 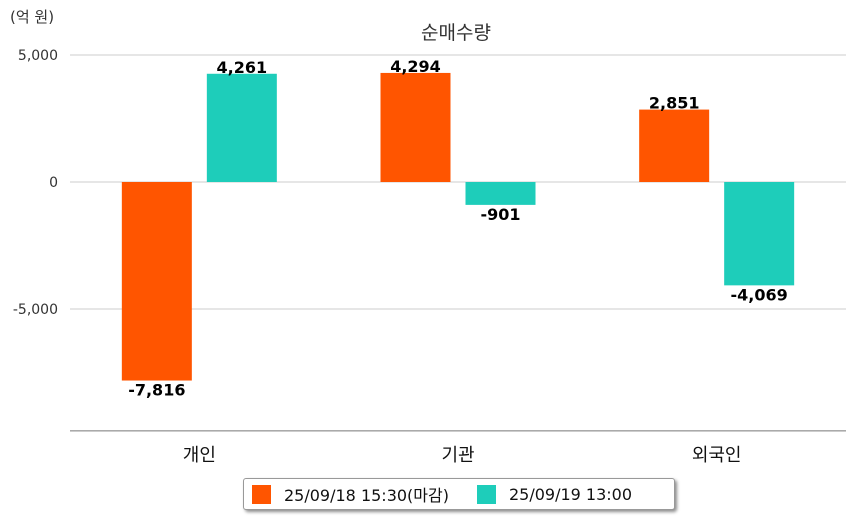 What do you see at coordinates (53, 183) in the screenshot?
I see `y-tick-label-1: 0` at bounding box center [53, 183].